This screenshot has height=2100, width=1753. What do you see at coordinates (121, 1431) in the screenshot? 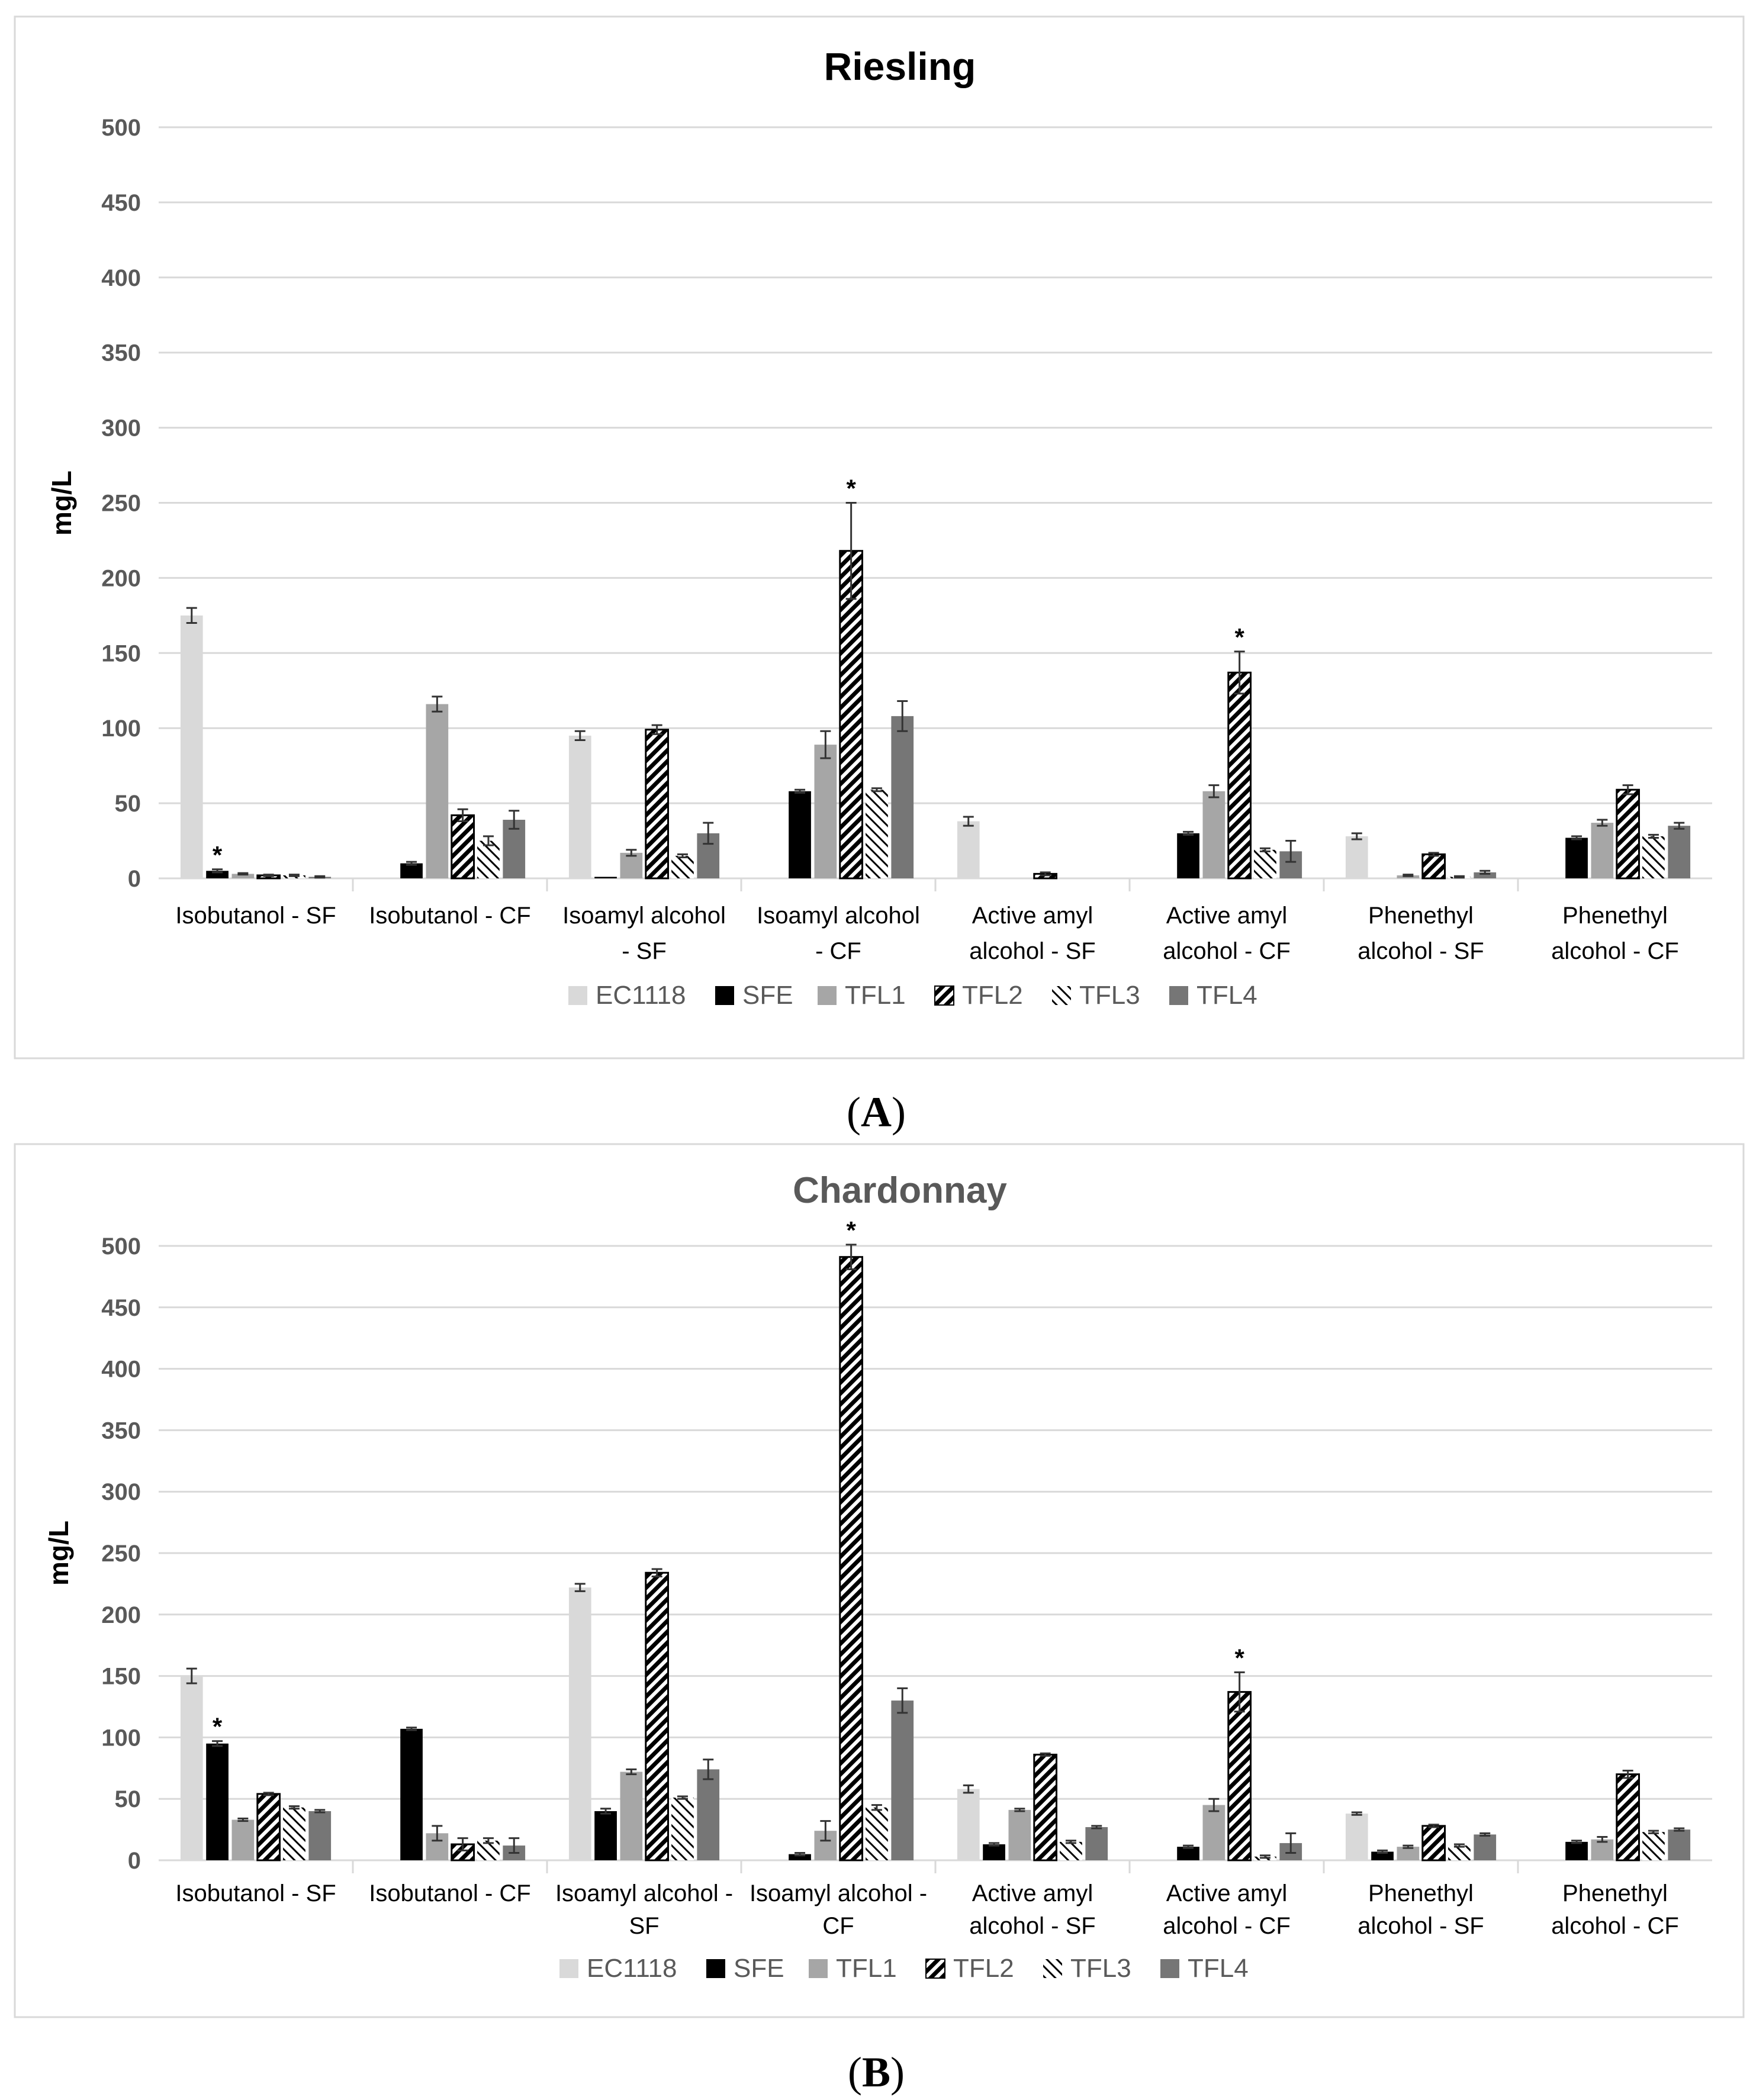
I see `y-tick-label: 350` at bounding box center [121, 1431].